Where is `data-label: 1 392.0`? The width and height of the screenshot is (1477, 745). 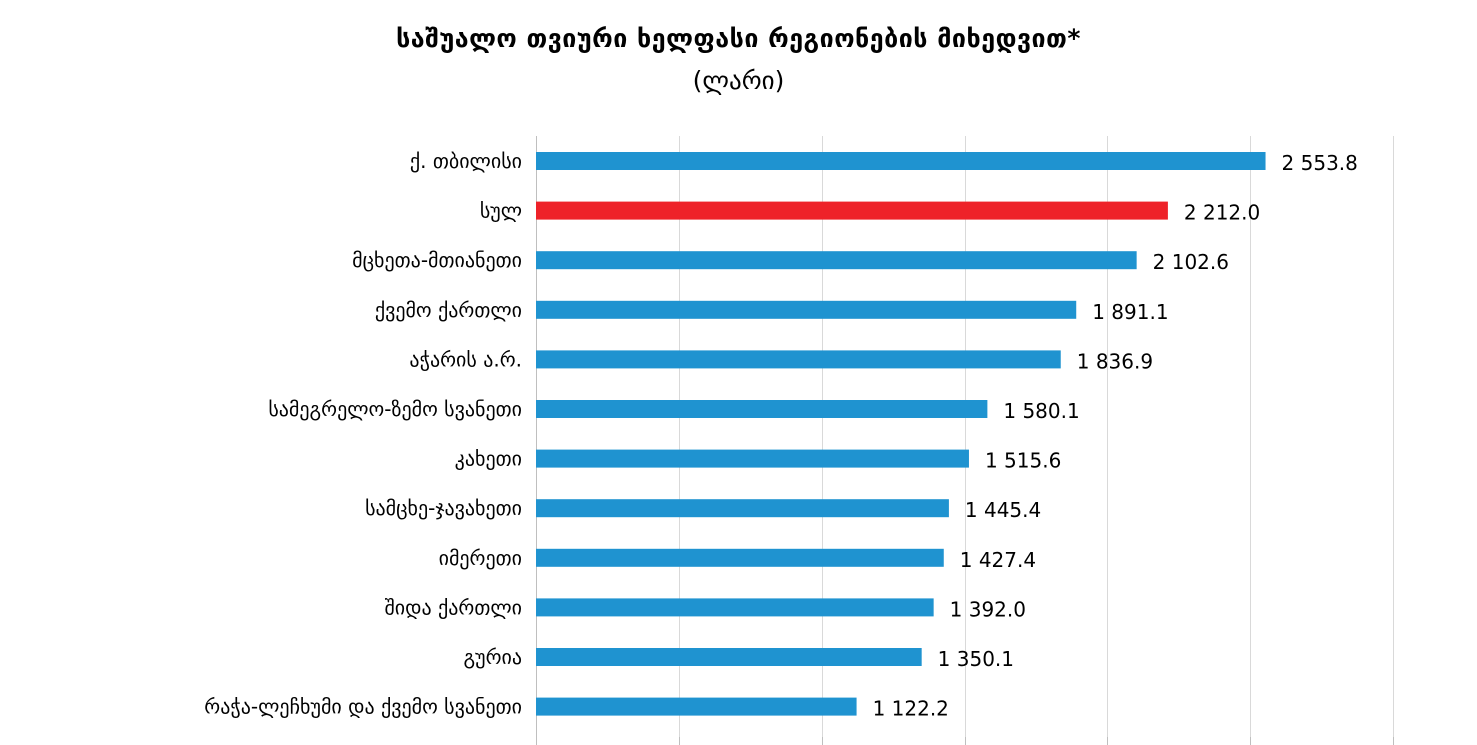
data-label: 1 392.0 is located at coordinates (988, 609).